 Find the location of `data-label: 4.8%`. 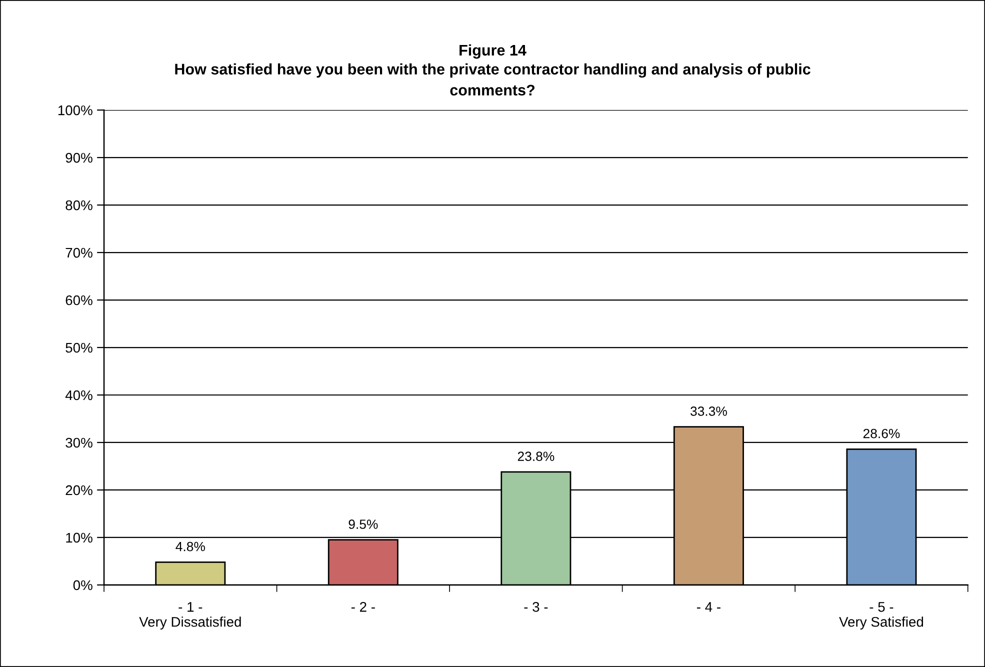

data-label: 4.8% is located at coordinates (190, 547).